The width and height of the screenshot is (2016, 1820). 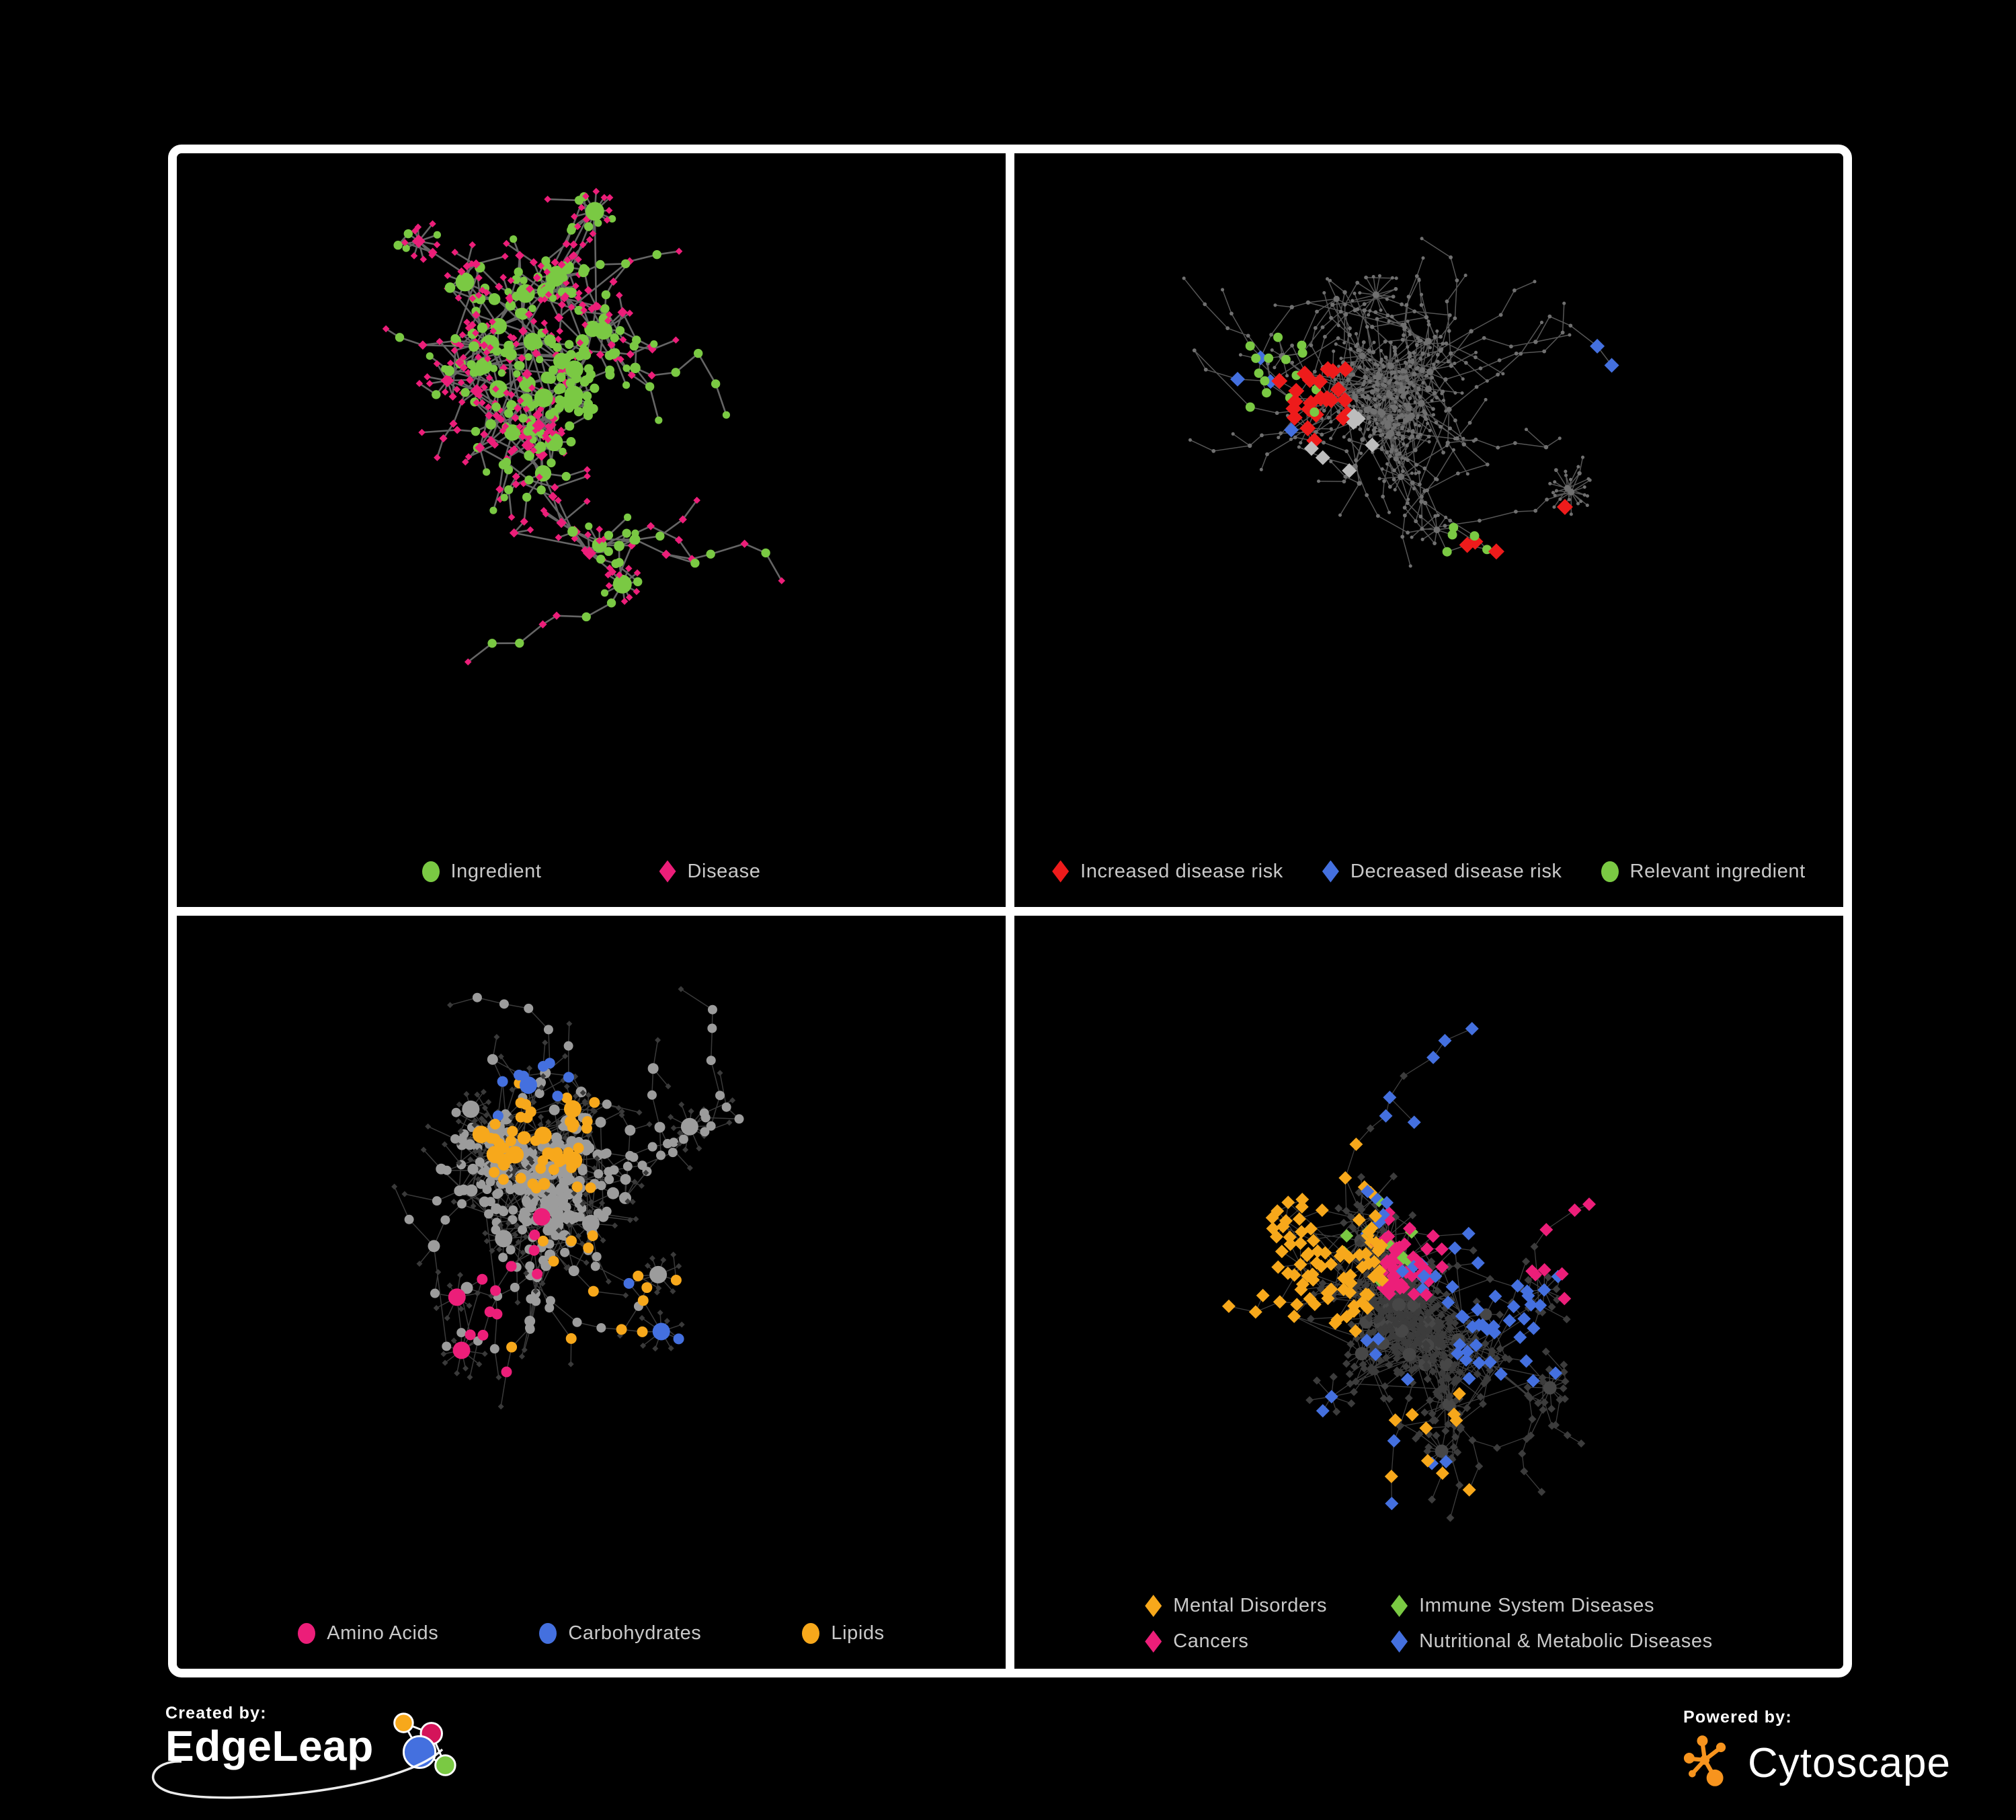 I want to click on legend-item-relevant-ingredient: Relevant ingredient, so click(x=1703, y=872).